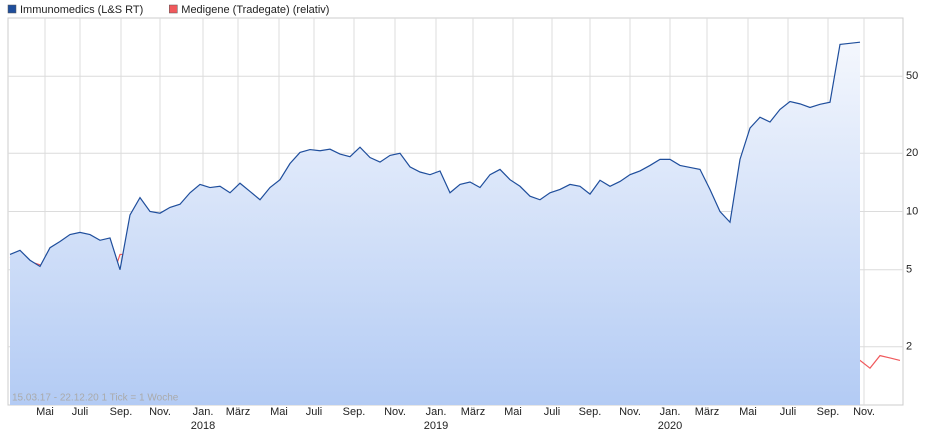 This screenshot has width=933, height=438. I want to click on date-range-note: 15.03.17 - 22.12.20 1 Tick = 1 Woche, so click(95, 398).